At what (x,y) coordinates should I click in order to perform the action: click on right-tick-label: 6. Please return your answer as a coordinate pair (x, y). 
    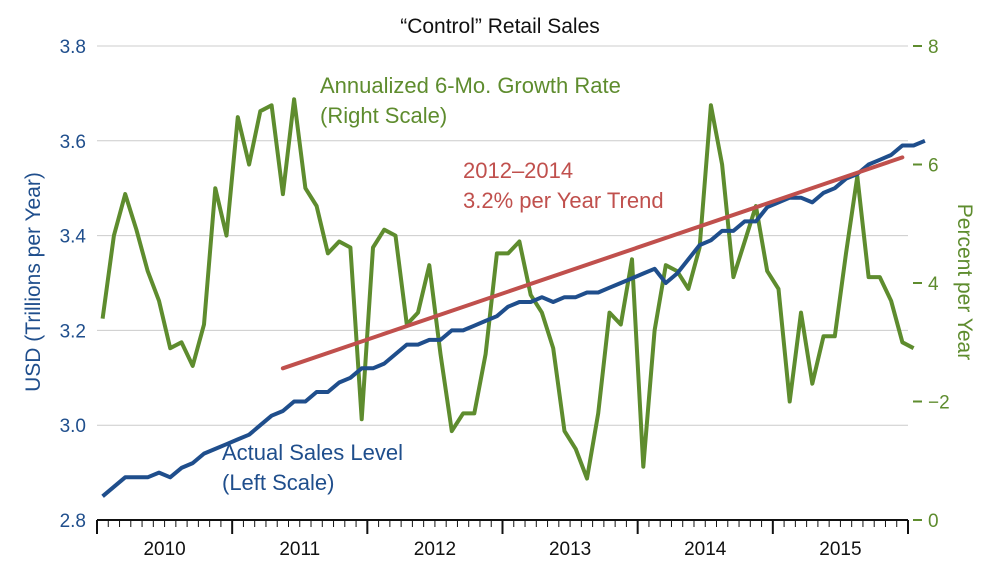
    Looking at the image, I should click on (933, 166).